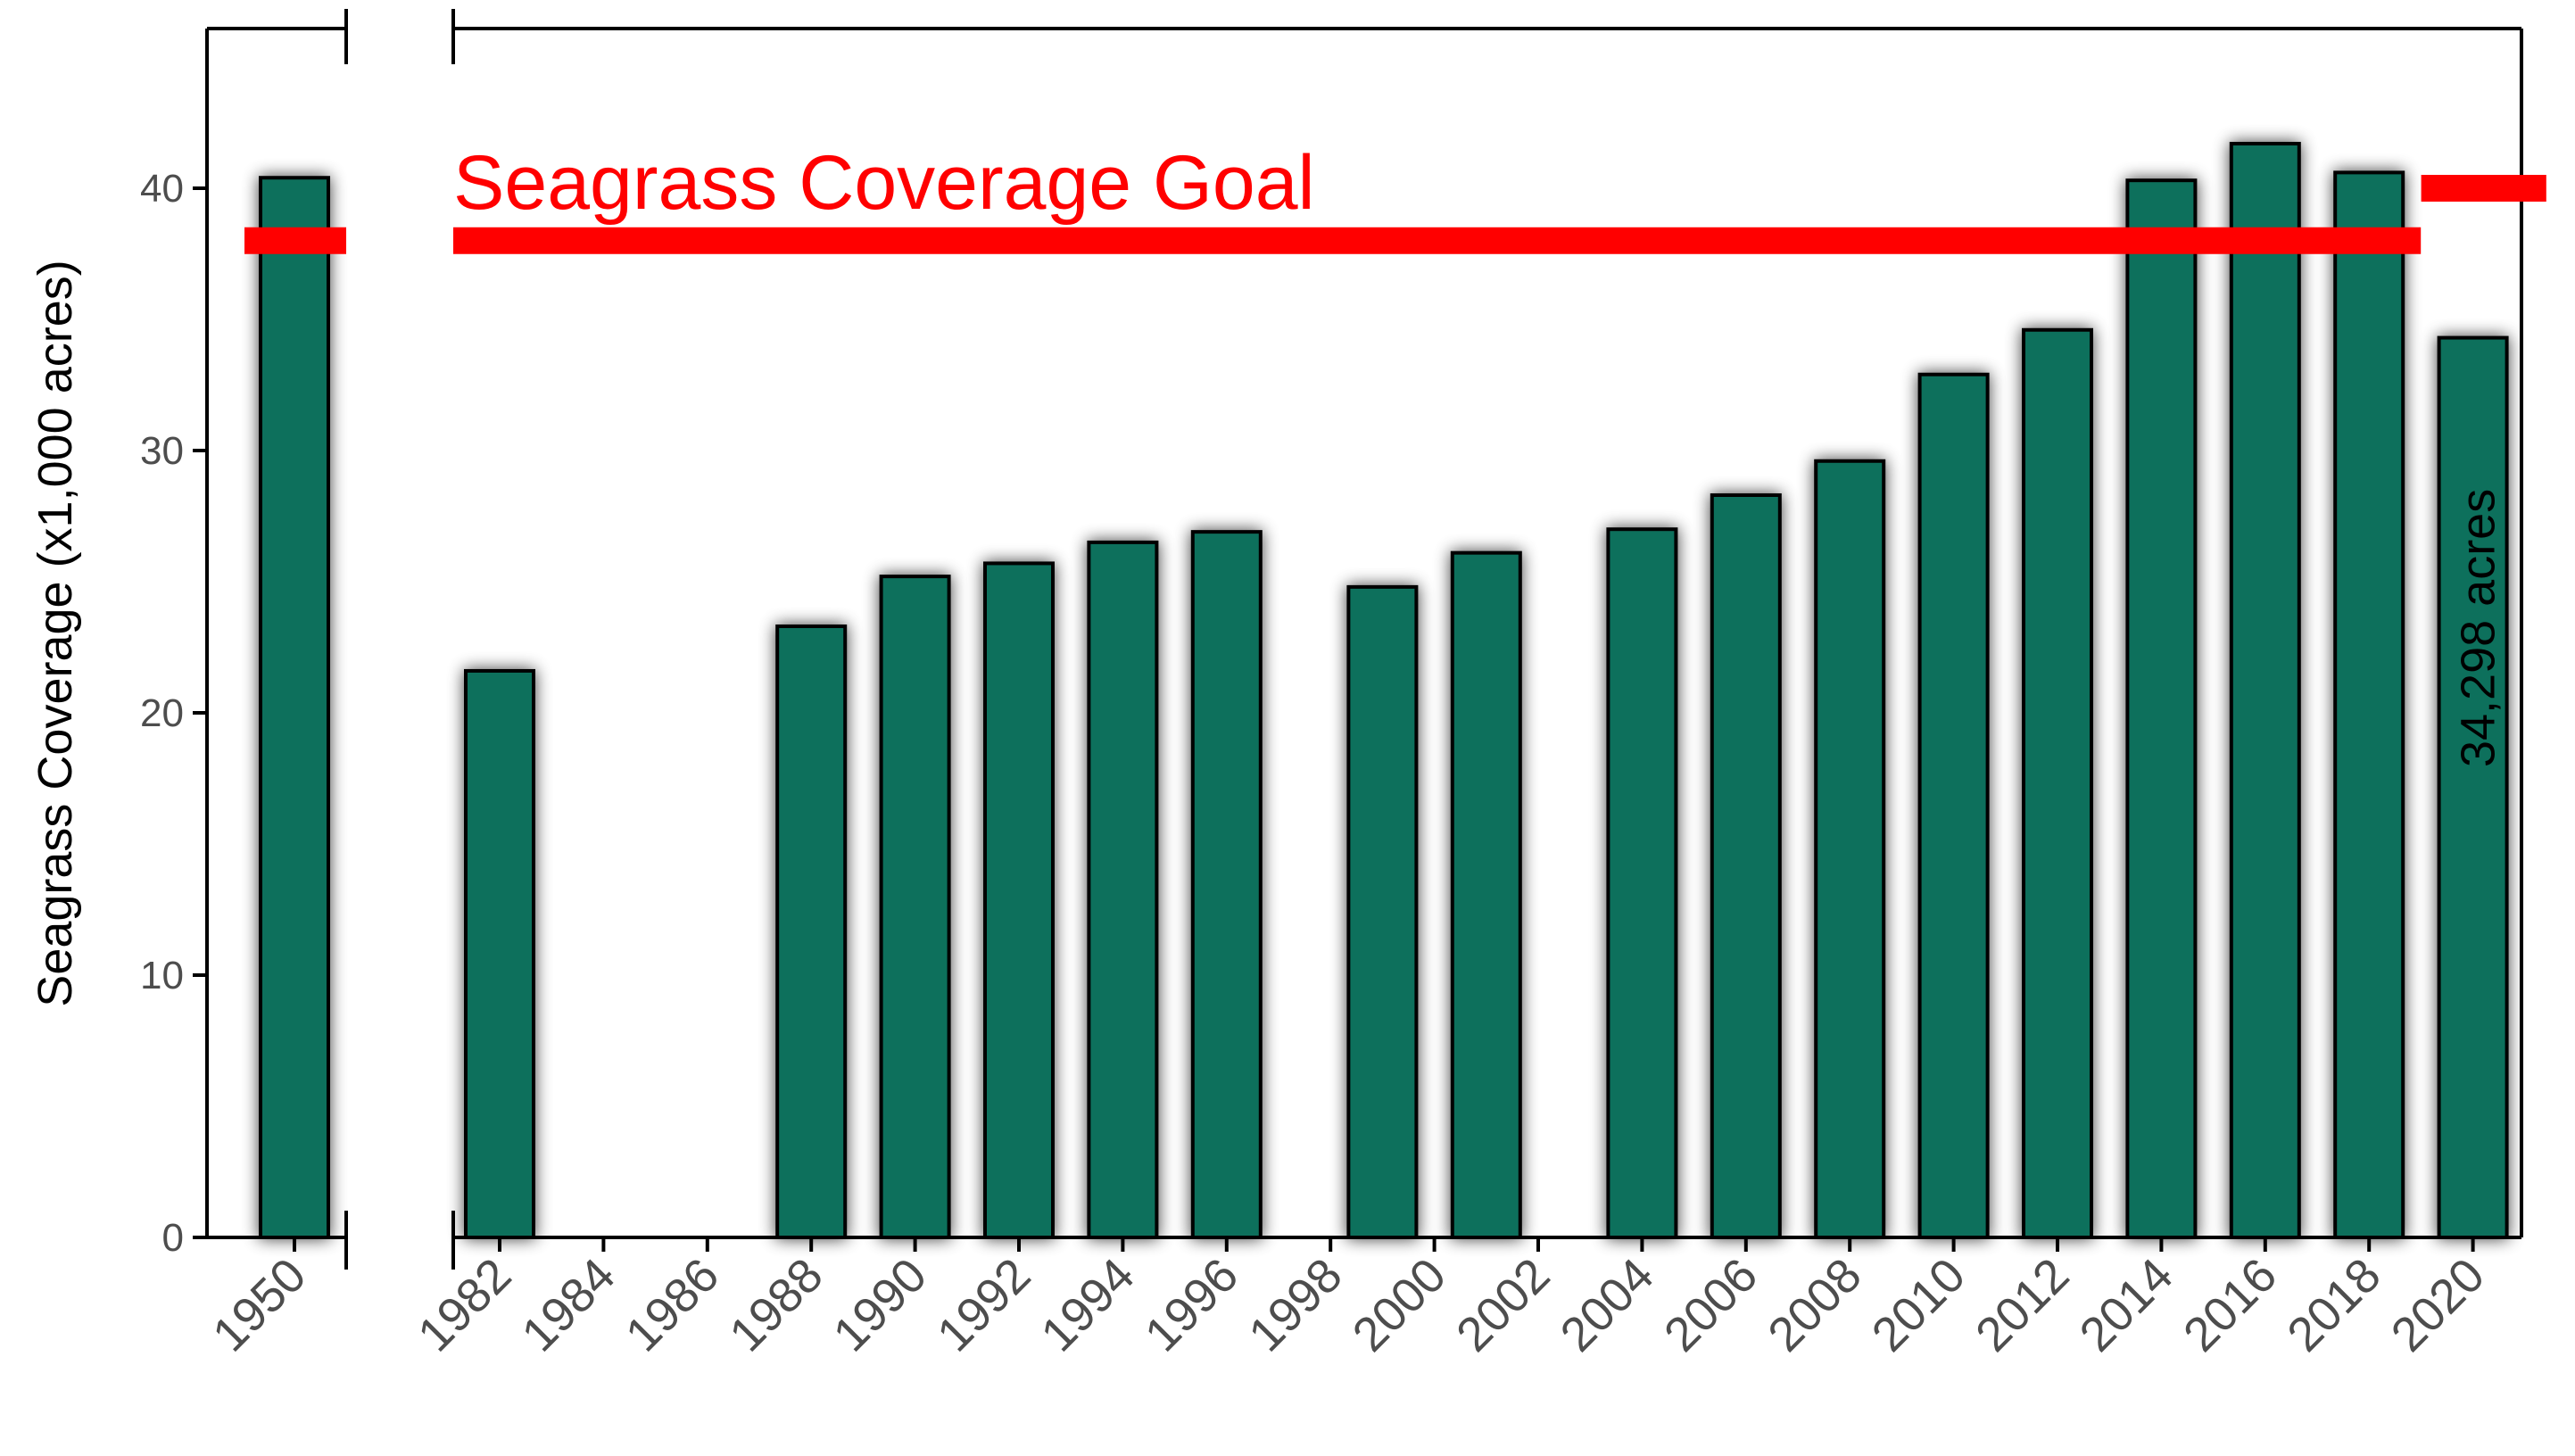 Image resolution: width=2575 pixels, height=1456 pixels. What do you see at coordinates (915, 907) in the screenshot?
I see `bar-1990` at bounding box center [915, 907].